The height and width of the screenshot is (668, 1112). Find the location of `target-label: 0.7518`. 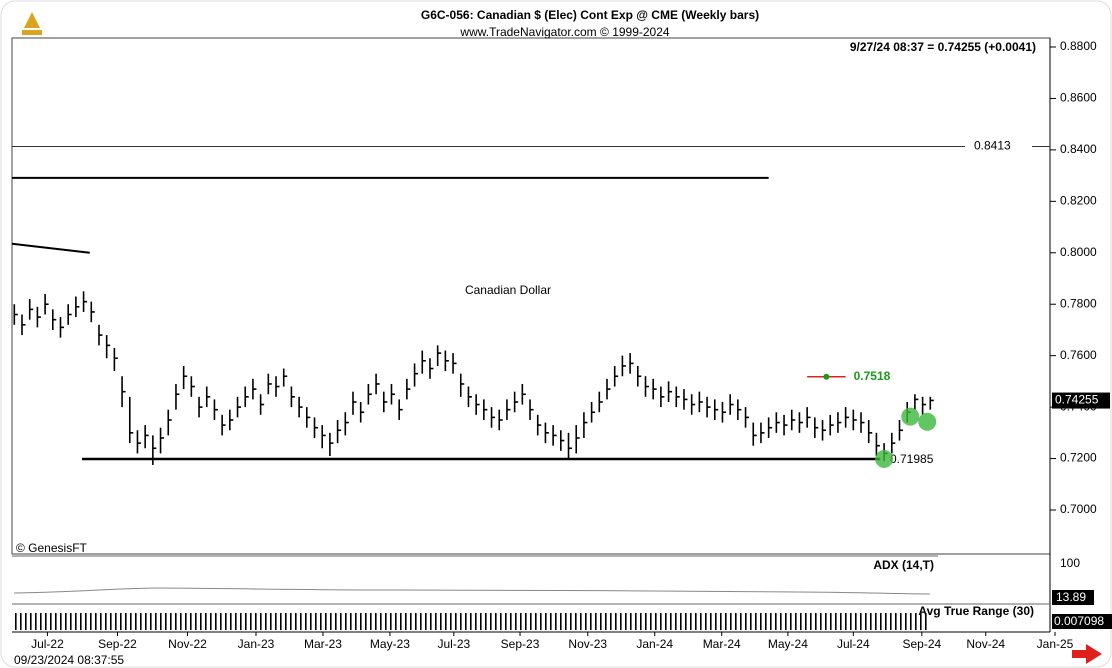

target-label: 0.7518 is located at coordinates (872, 376).